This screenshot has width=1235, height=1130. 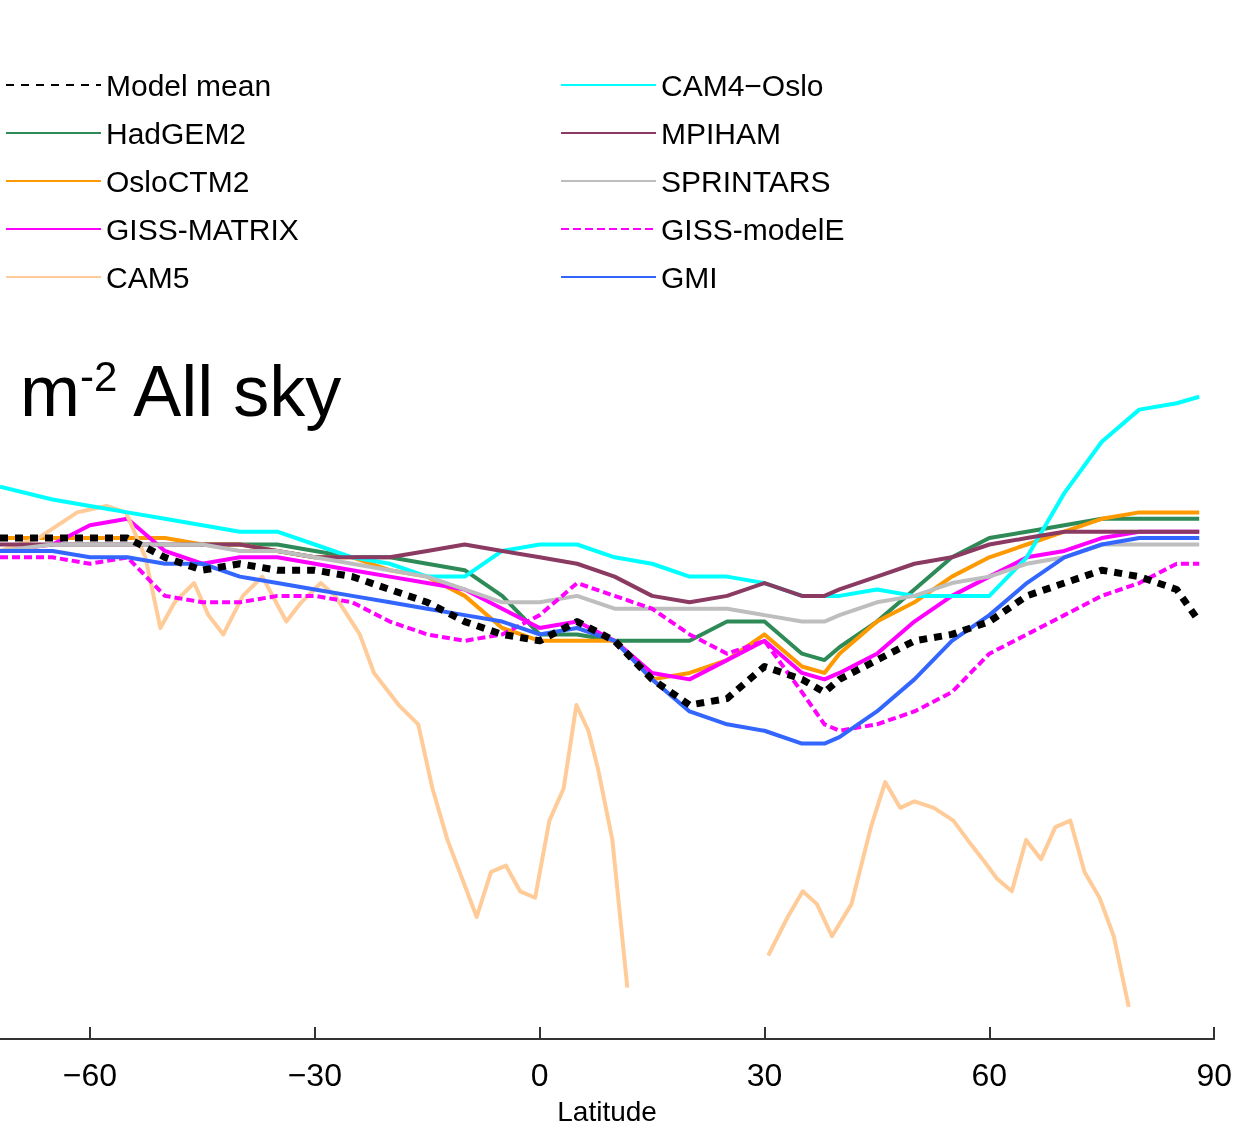 What do you see at coordinates (539, 1075) in the screenshot?
I see `x-tick-label: 0` at bounding box center [539, 1075].